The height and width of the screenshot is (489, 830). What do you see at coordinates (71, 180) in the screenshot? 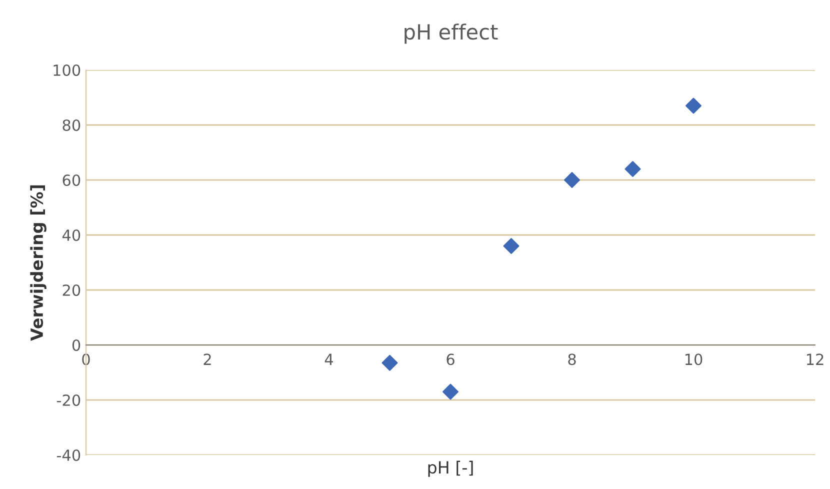
I see `y-tick-label: 60` at bounding box center [71, 180].